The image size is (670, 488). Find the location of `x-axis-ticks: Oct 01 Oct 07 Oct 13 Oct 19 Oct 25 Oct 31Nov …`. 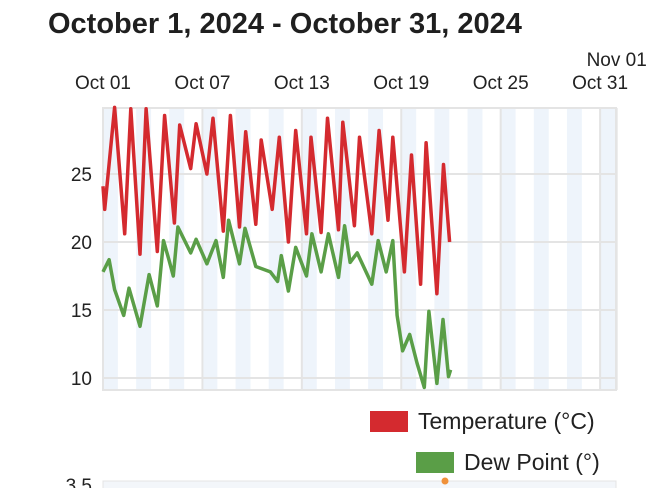

x-axis-ticks: Oct 01 Oct 07 Oct 13 Oct 19 Oct 25 Oct 31Nov … is located at coordinates (361, 72).